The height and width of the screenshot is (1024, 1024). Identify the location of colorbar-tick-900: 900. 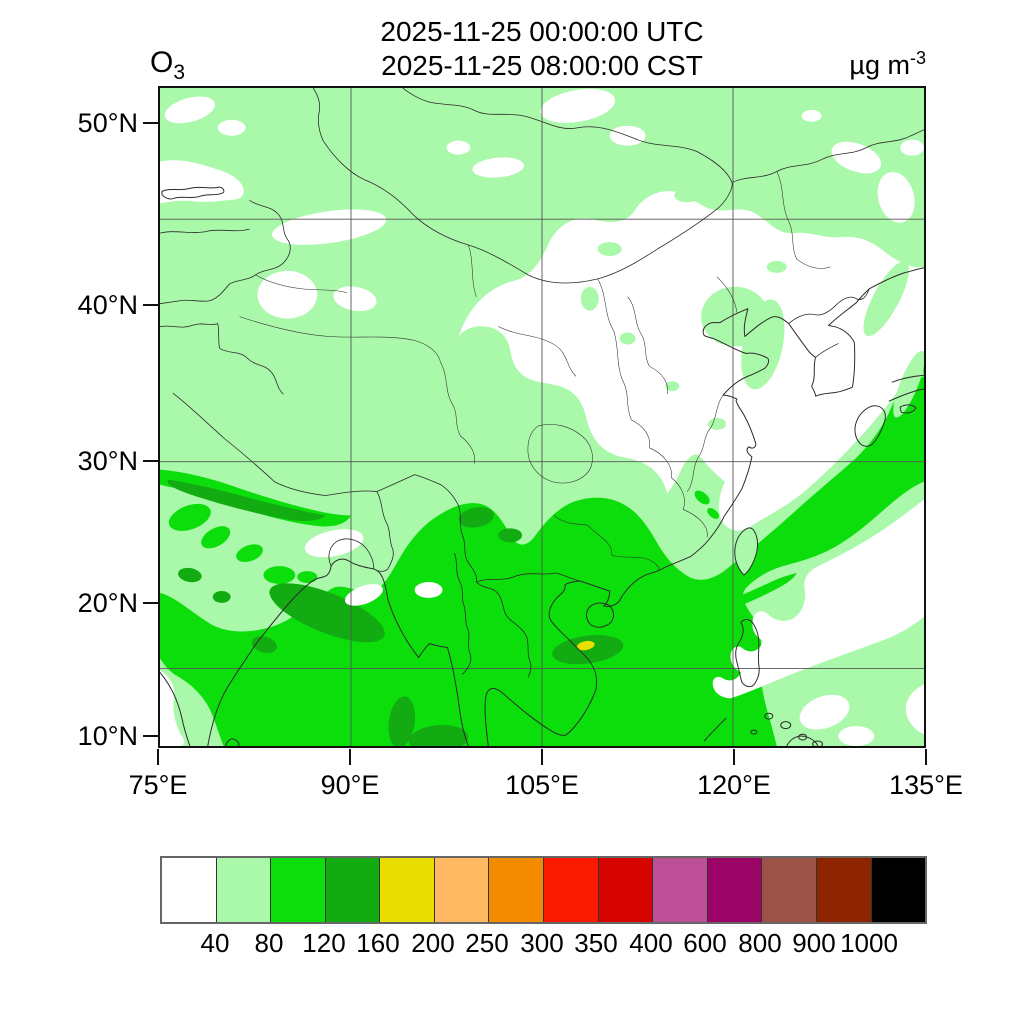
(814, 943).